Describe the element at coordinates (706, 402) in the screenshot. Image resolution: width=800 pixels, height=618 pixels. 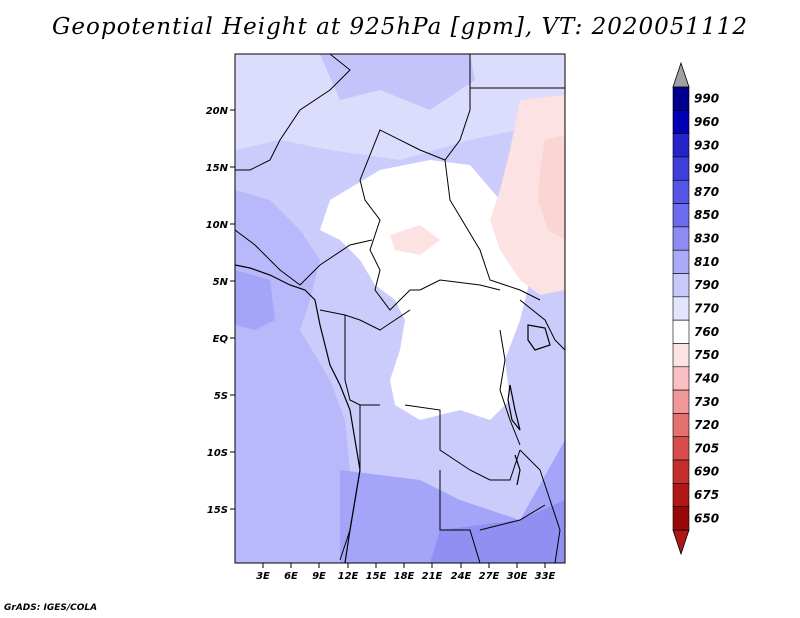
I see `colorbar-label: 730` at that location.